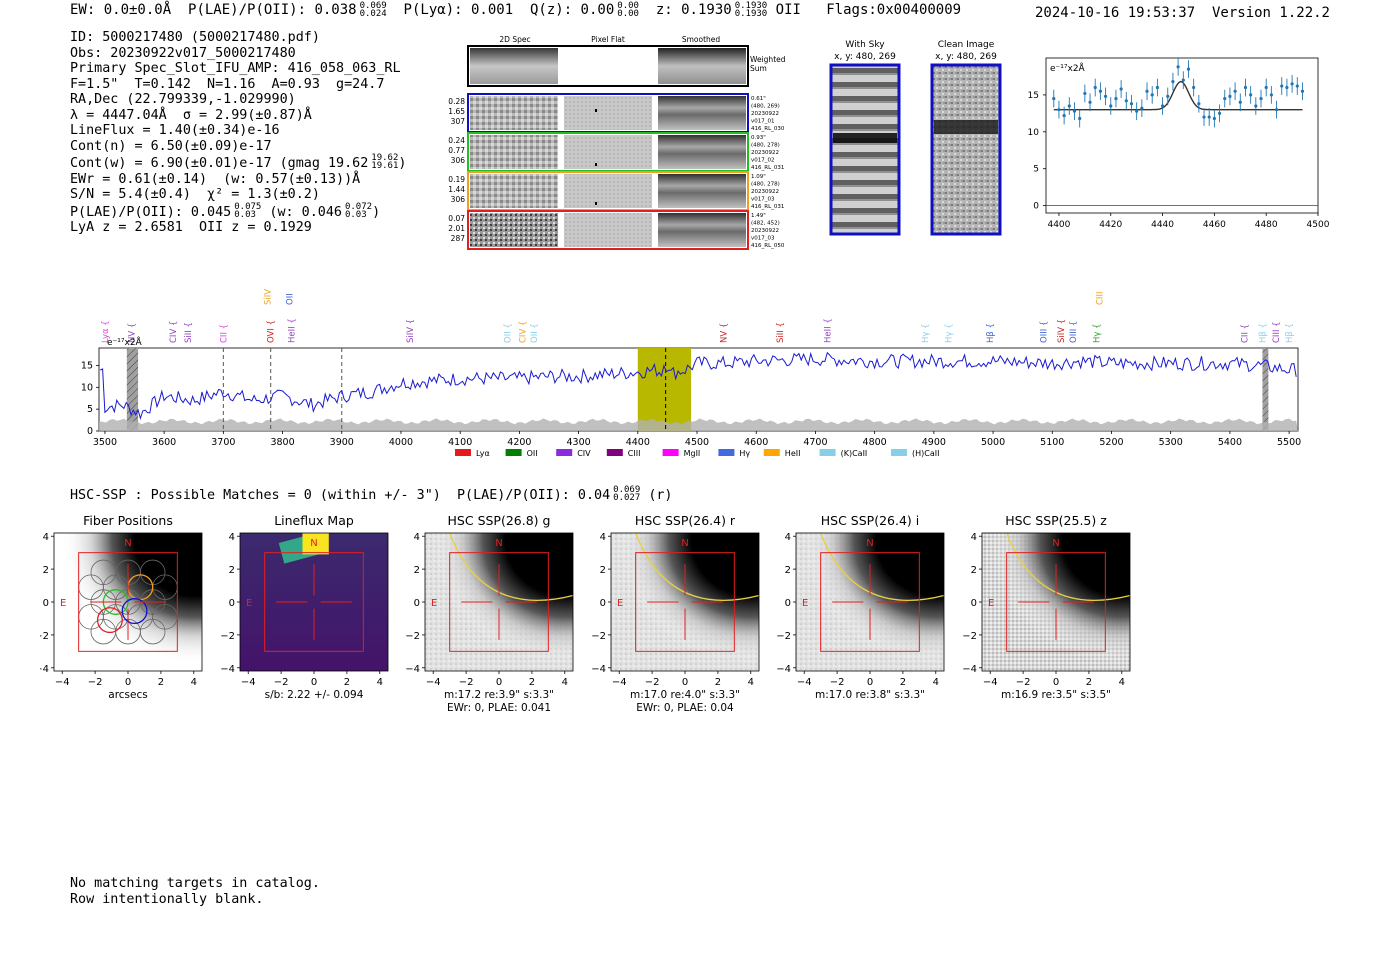 Image resolution: width=1400 pixels, height=953 pixels. Describe the element at coordinates (125, 342) in the screenshot. I see `spectrum-ylabel: e⁻¹⁷x2Å` at that location.